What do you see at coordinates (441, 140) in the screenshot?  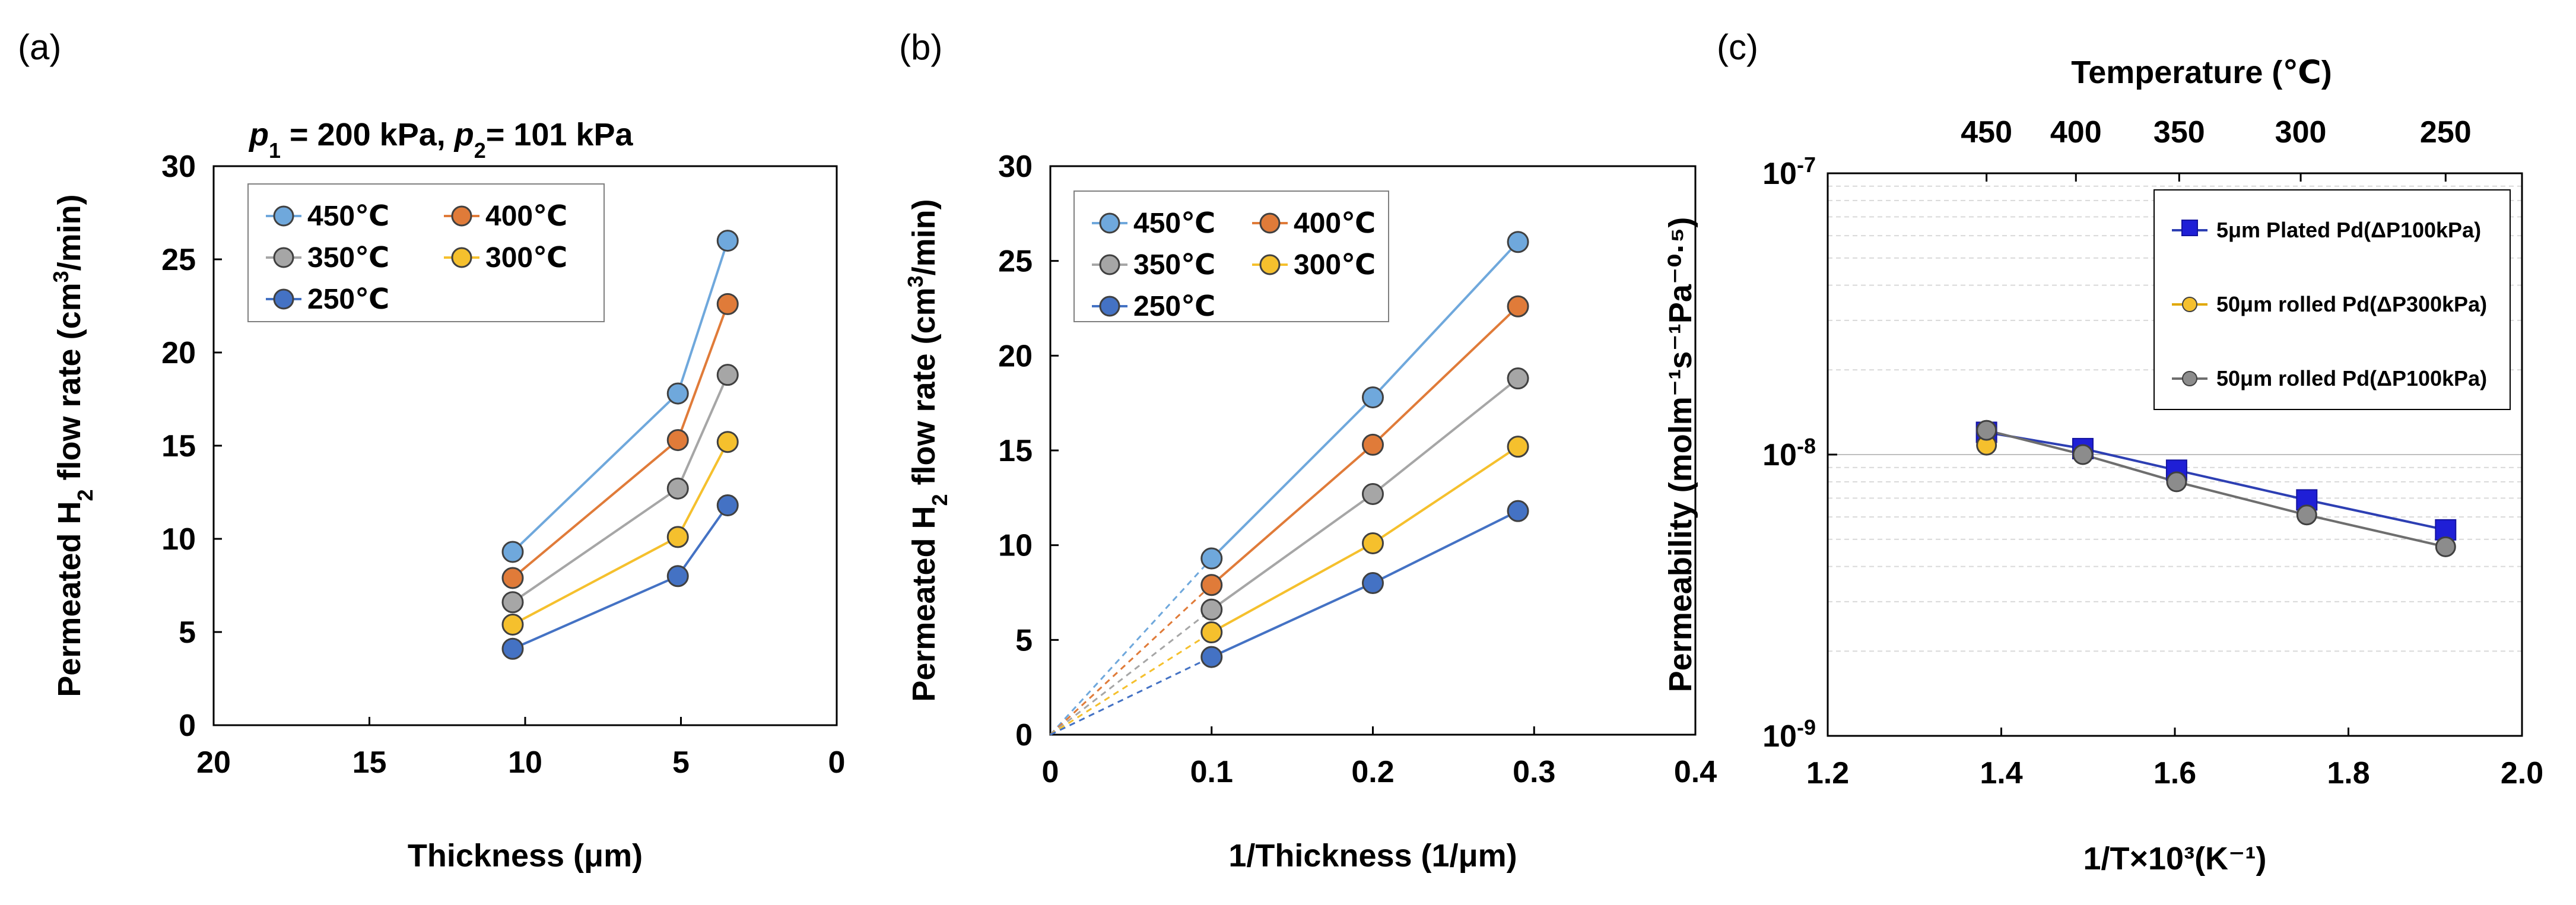 I see `pressure-annotation: p1 = 200 kPa, p2= 101 kPa` at bounding box center [441, 140].